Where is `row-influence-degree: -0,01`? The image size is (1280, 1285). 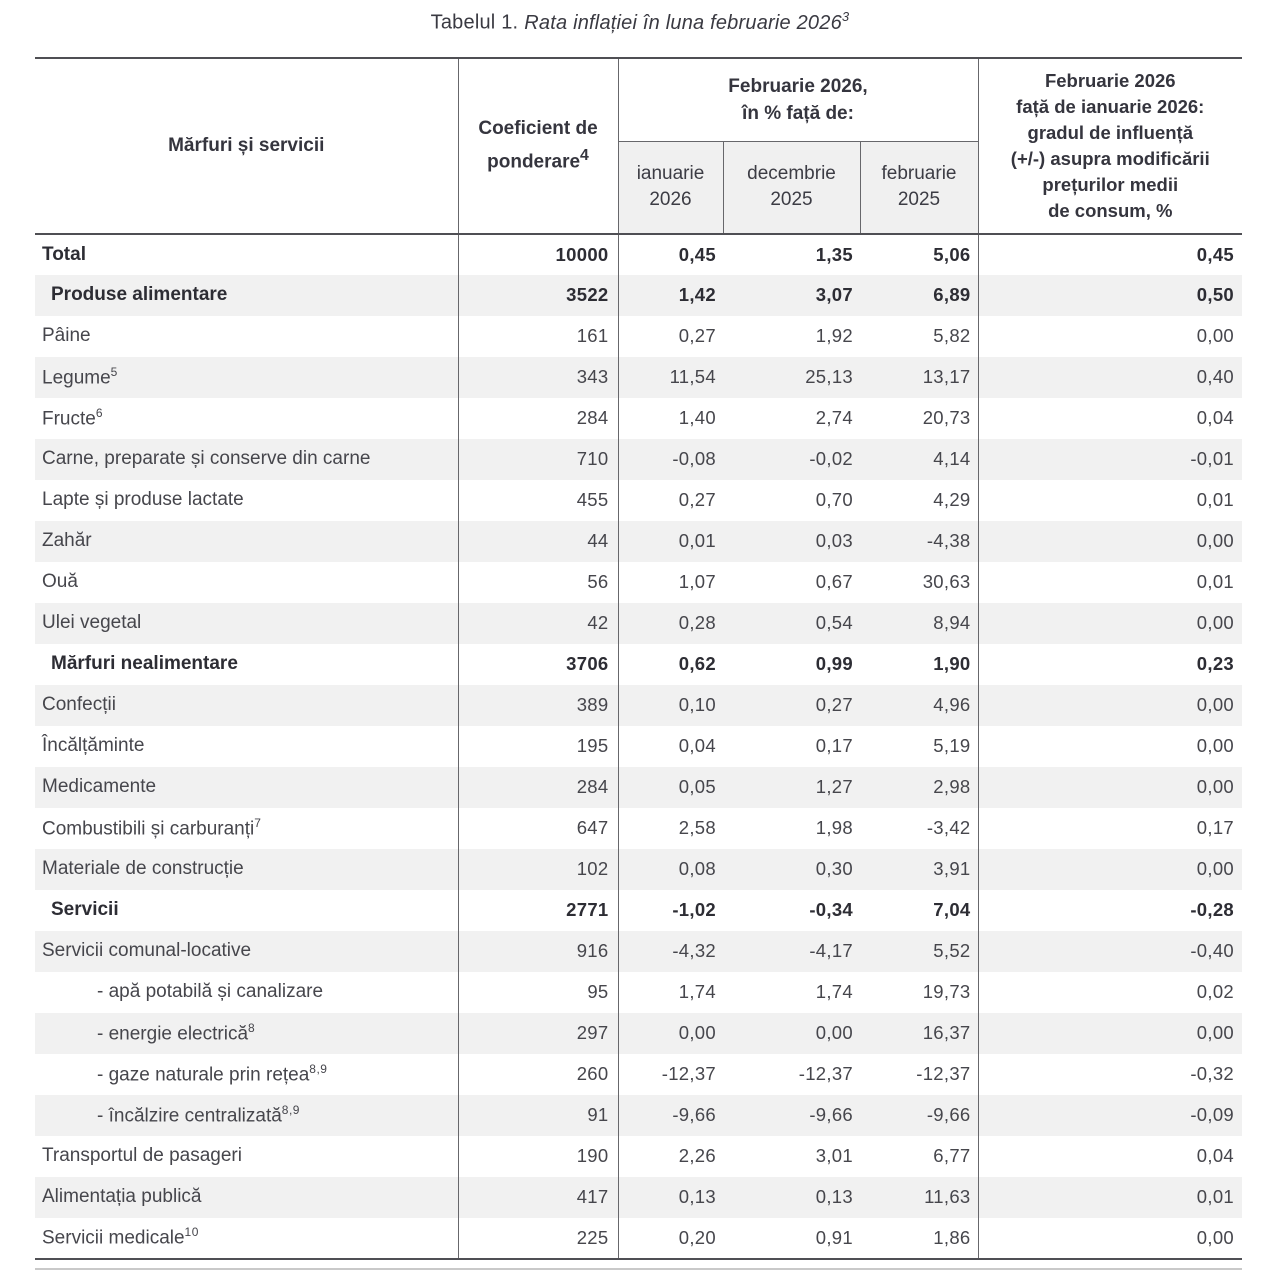 row-influence-degree: -0,01 is located at coordinates (1212, 459).